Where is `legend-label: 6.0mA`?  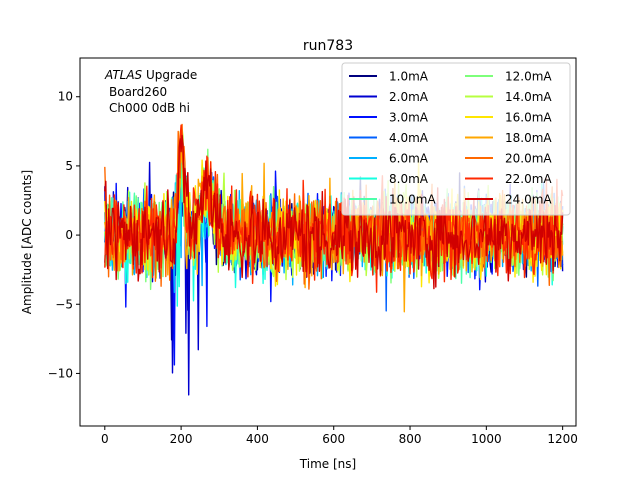
legend-label: 6.0mA is located at coordinates (409, 159).